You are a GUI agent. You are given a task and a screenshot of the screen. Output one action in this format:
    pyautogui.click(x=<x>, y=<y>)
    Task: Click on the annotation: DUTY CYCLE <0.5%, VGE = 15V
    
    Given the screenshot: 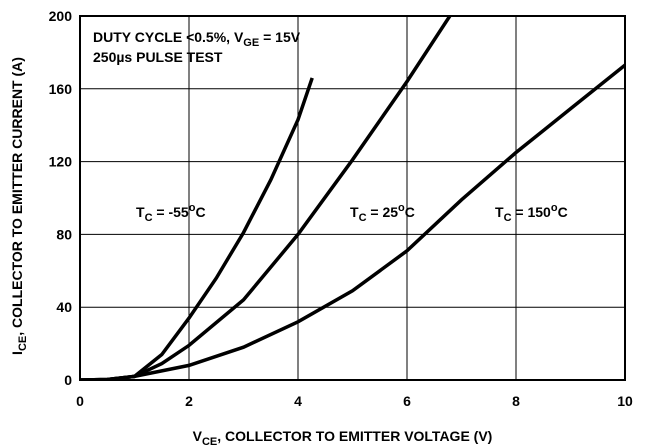 What is the action you would take?
    pyautogui.click(x=197, y=39)
    